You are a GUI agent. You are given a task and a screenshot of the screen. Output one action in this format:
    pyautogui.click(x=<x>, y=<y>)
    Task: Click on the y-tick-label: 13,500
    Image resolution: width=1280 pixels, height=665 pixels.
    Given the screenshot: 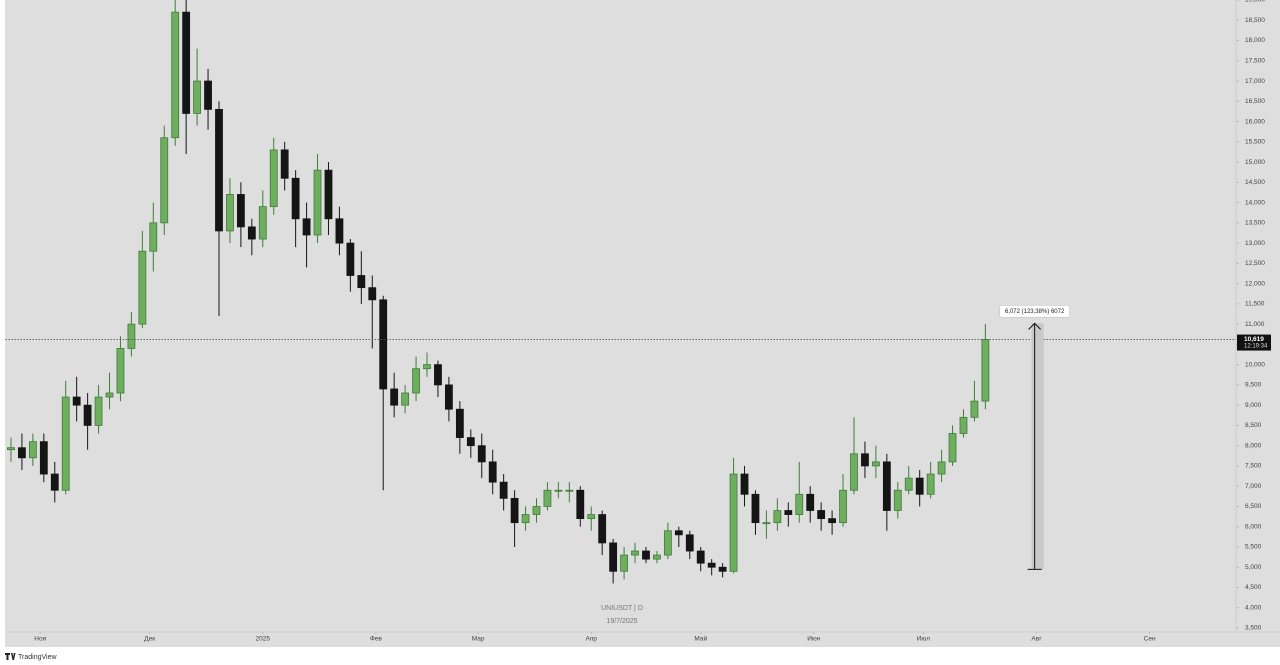 What is the action you would take?
    pyautogui.click(x=1255, y=223)
    